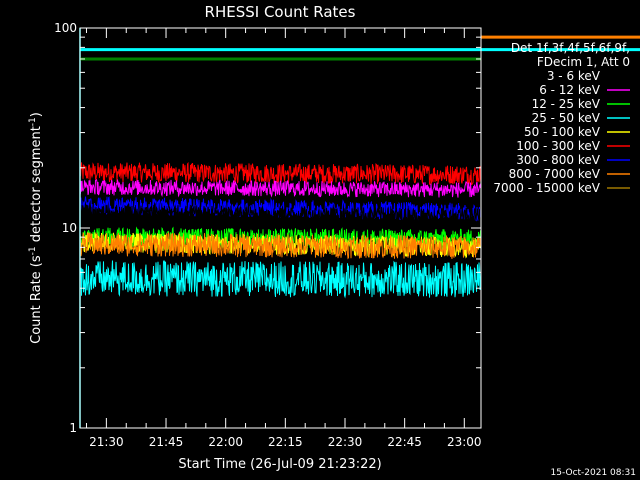 The width and height of the screenshot is (640, 480). What do you see at coordinates (65, 28) in the screenshot?
I see `y-tick-label-2: 100` at bounding box center [65, 28].